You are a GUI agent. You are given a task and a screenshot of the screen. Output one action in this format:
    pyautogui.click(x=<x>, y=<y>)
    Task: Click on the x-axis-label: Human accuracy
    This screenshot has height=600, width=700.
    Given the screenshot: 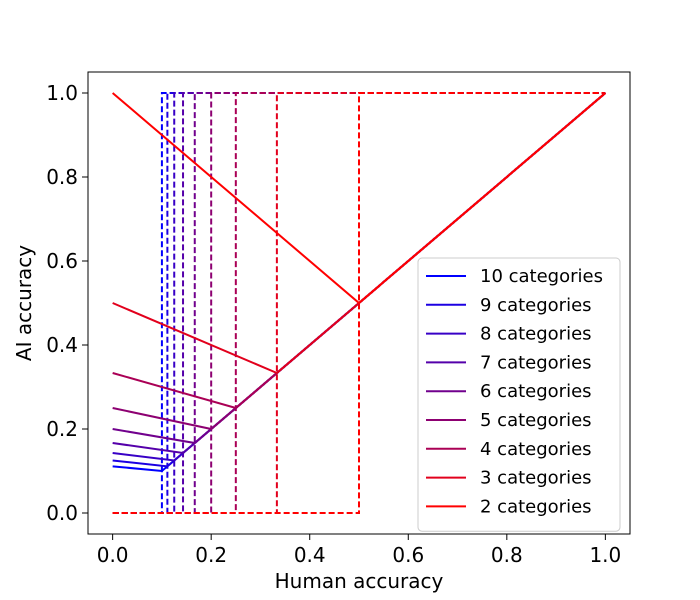 What is the action you would take?
    pyautogui.click(x=359, y=581)
    